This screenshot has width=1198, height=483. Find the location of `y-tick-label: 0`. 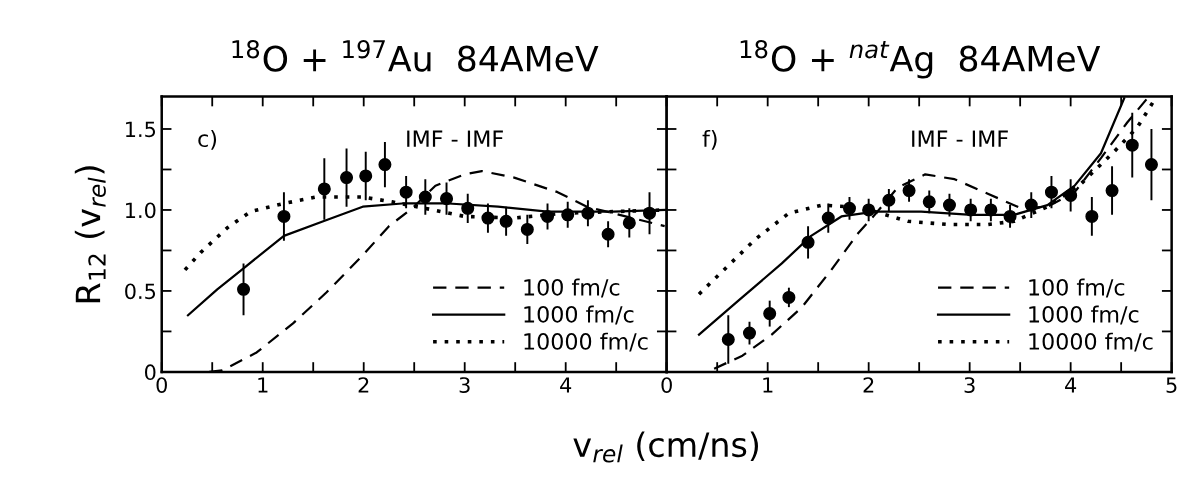

y-tick-label: 0 is located at coordinates (150, 372).